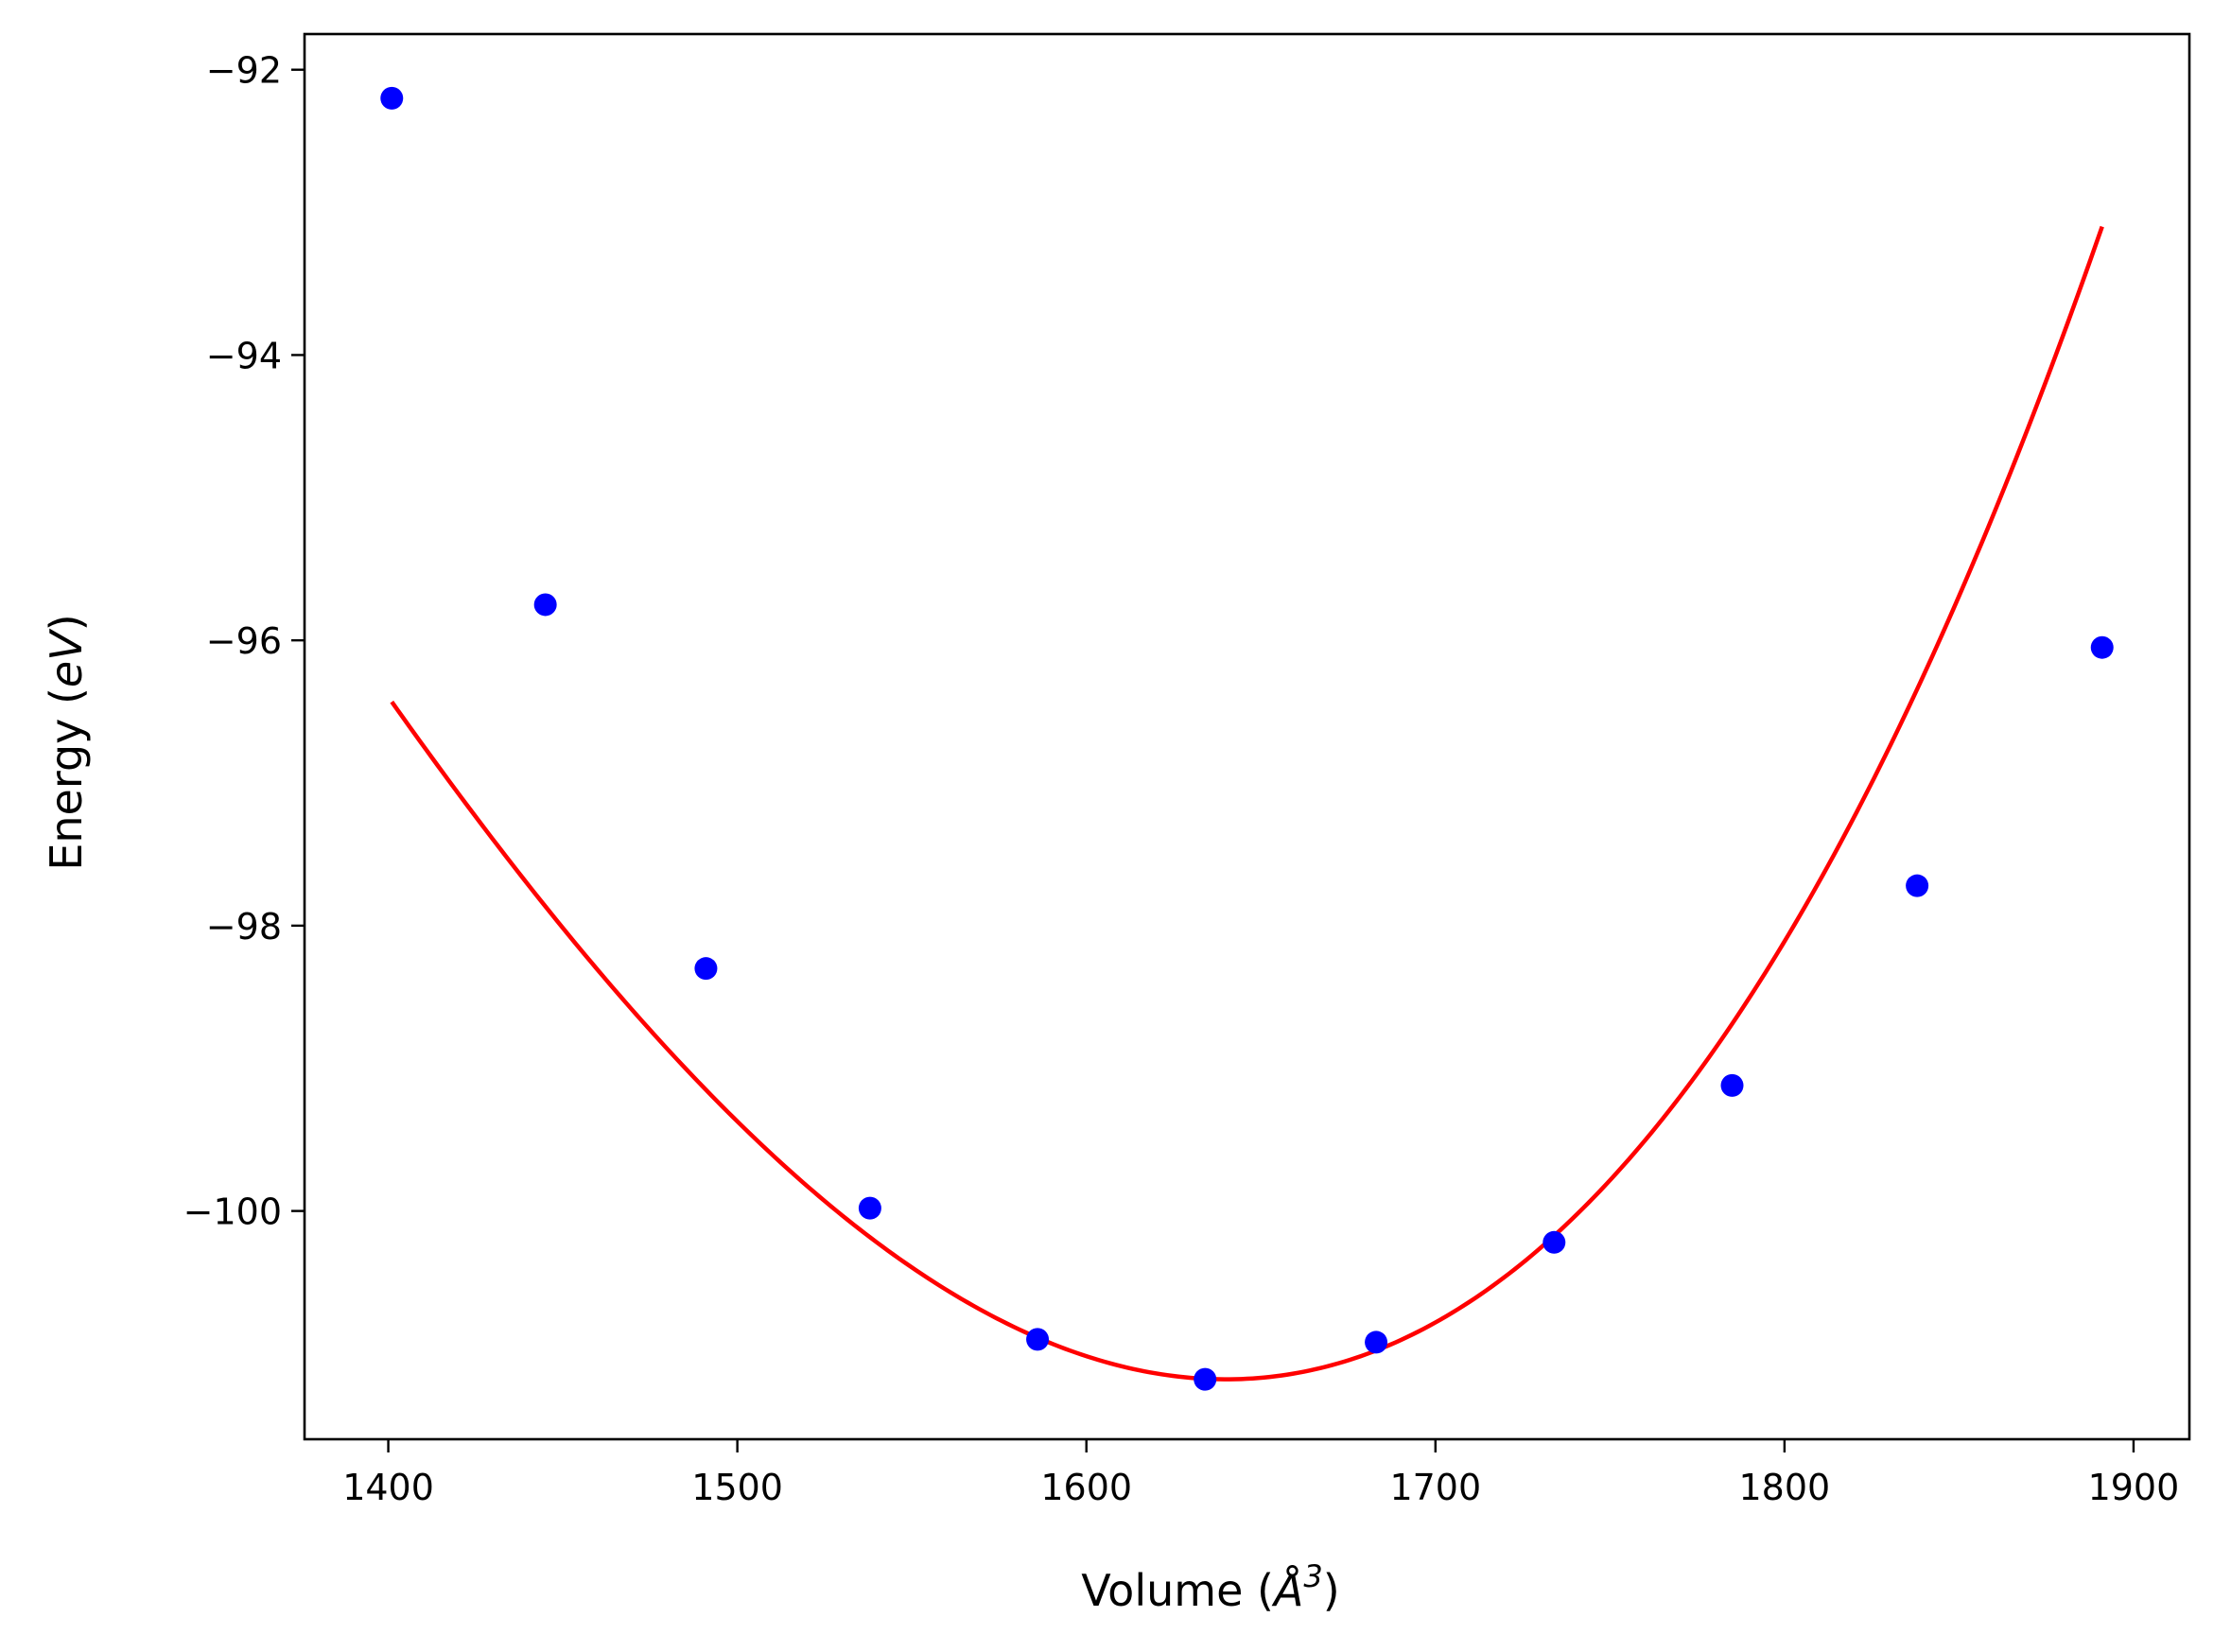 Image resolution: width=2231 pixels, height=1652 pixels. What do you see at coordinates (1785, 1488) in the screenshot?
I see `x-tick-label: 1800` at bounding box center [1785, 1488].